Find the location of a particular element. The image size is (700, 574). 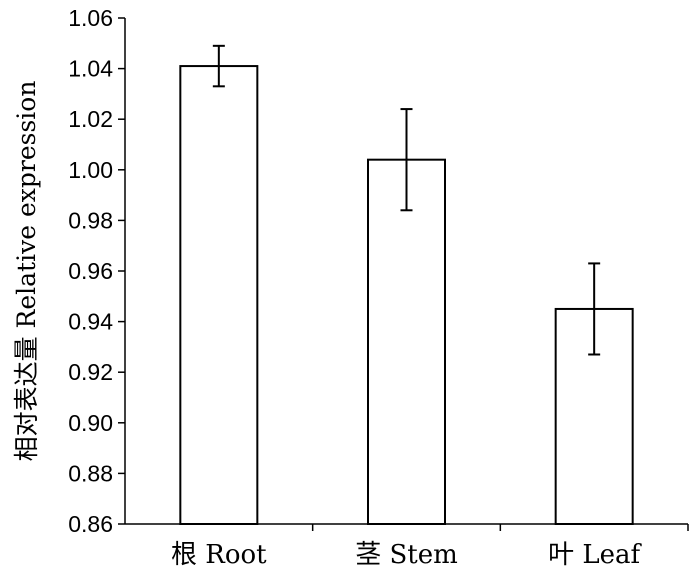

category-label: 茎 Stem is located at coordinates (406, 555).